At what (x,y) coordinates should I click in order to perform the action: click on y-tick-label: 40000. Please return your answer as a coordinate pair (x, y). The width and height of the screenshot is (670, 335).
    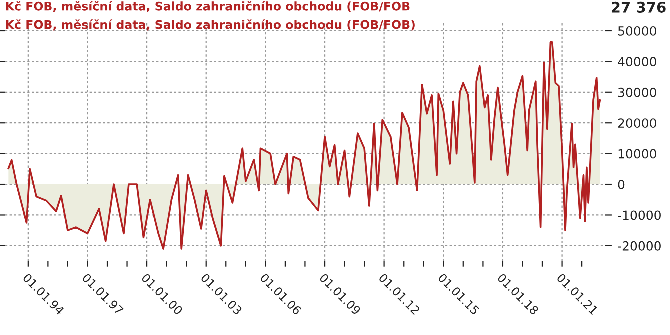
    Looking at the image, I should click on (637, 62).